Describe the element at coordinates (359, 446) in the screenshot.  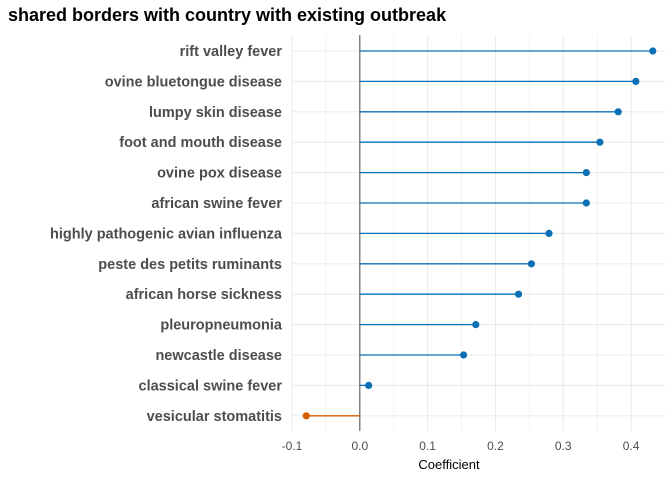
I see `x-tick-label: 0.0` at that location.